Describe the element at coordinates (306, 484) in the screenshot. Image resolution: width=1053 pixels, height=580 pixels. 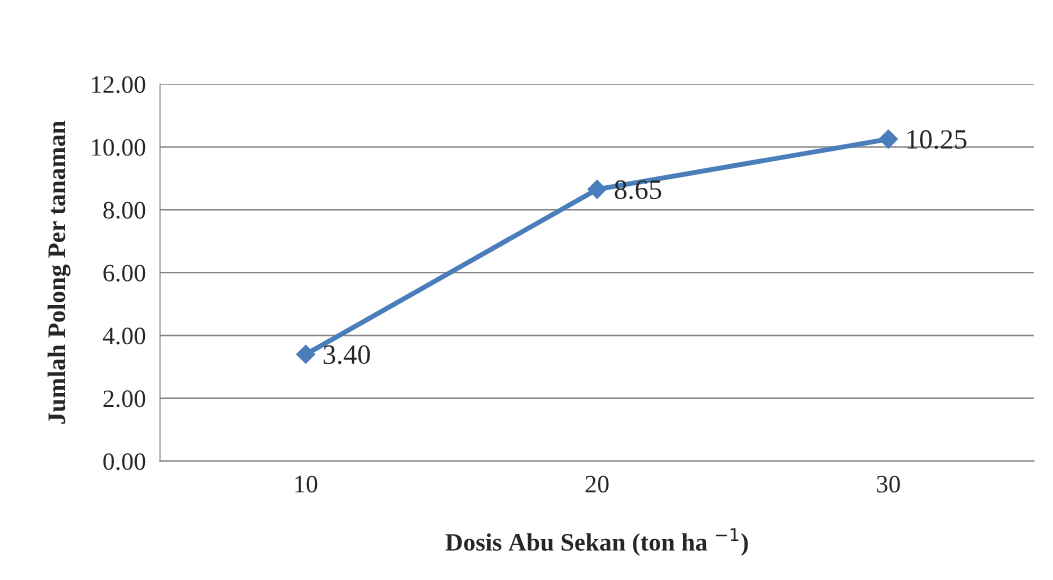
I see `x-tick-label: 10` at that location.